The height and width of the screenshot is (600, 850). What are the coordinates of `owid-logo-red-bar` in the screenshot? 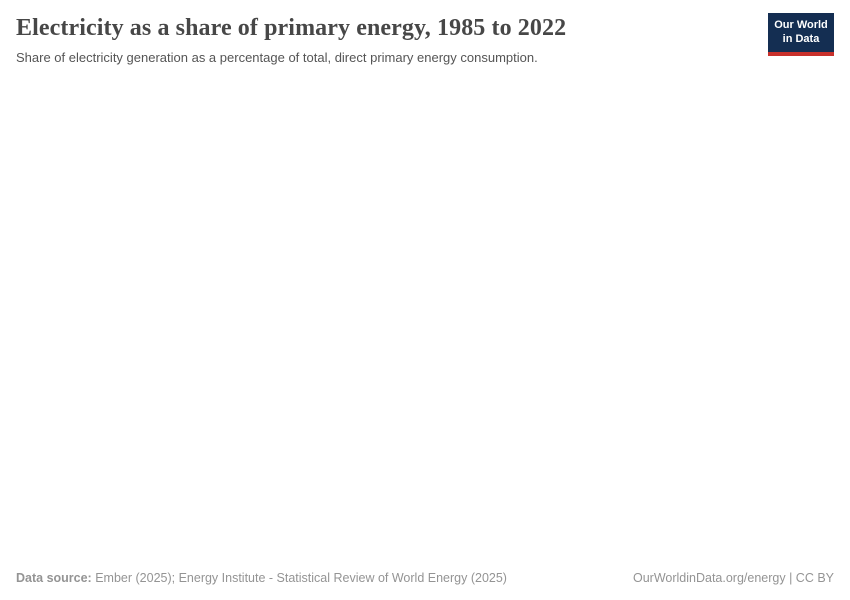 It's located at (801, 53).